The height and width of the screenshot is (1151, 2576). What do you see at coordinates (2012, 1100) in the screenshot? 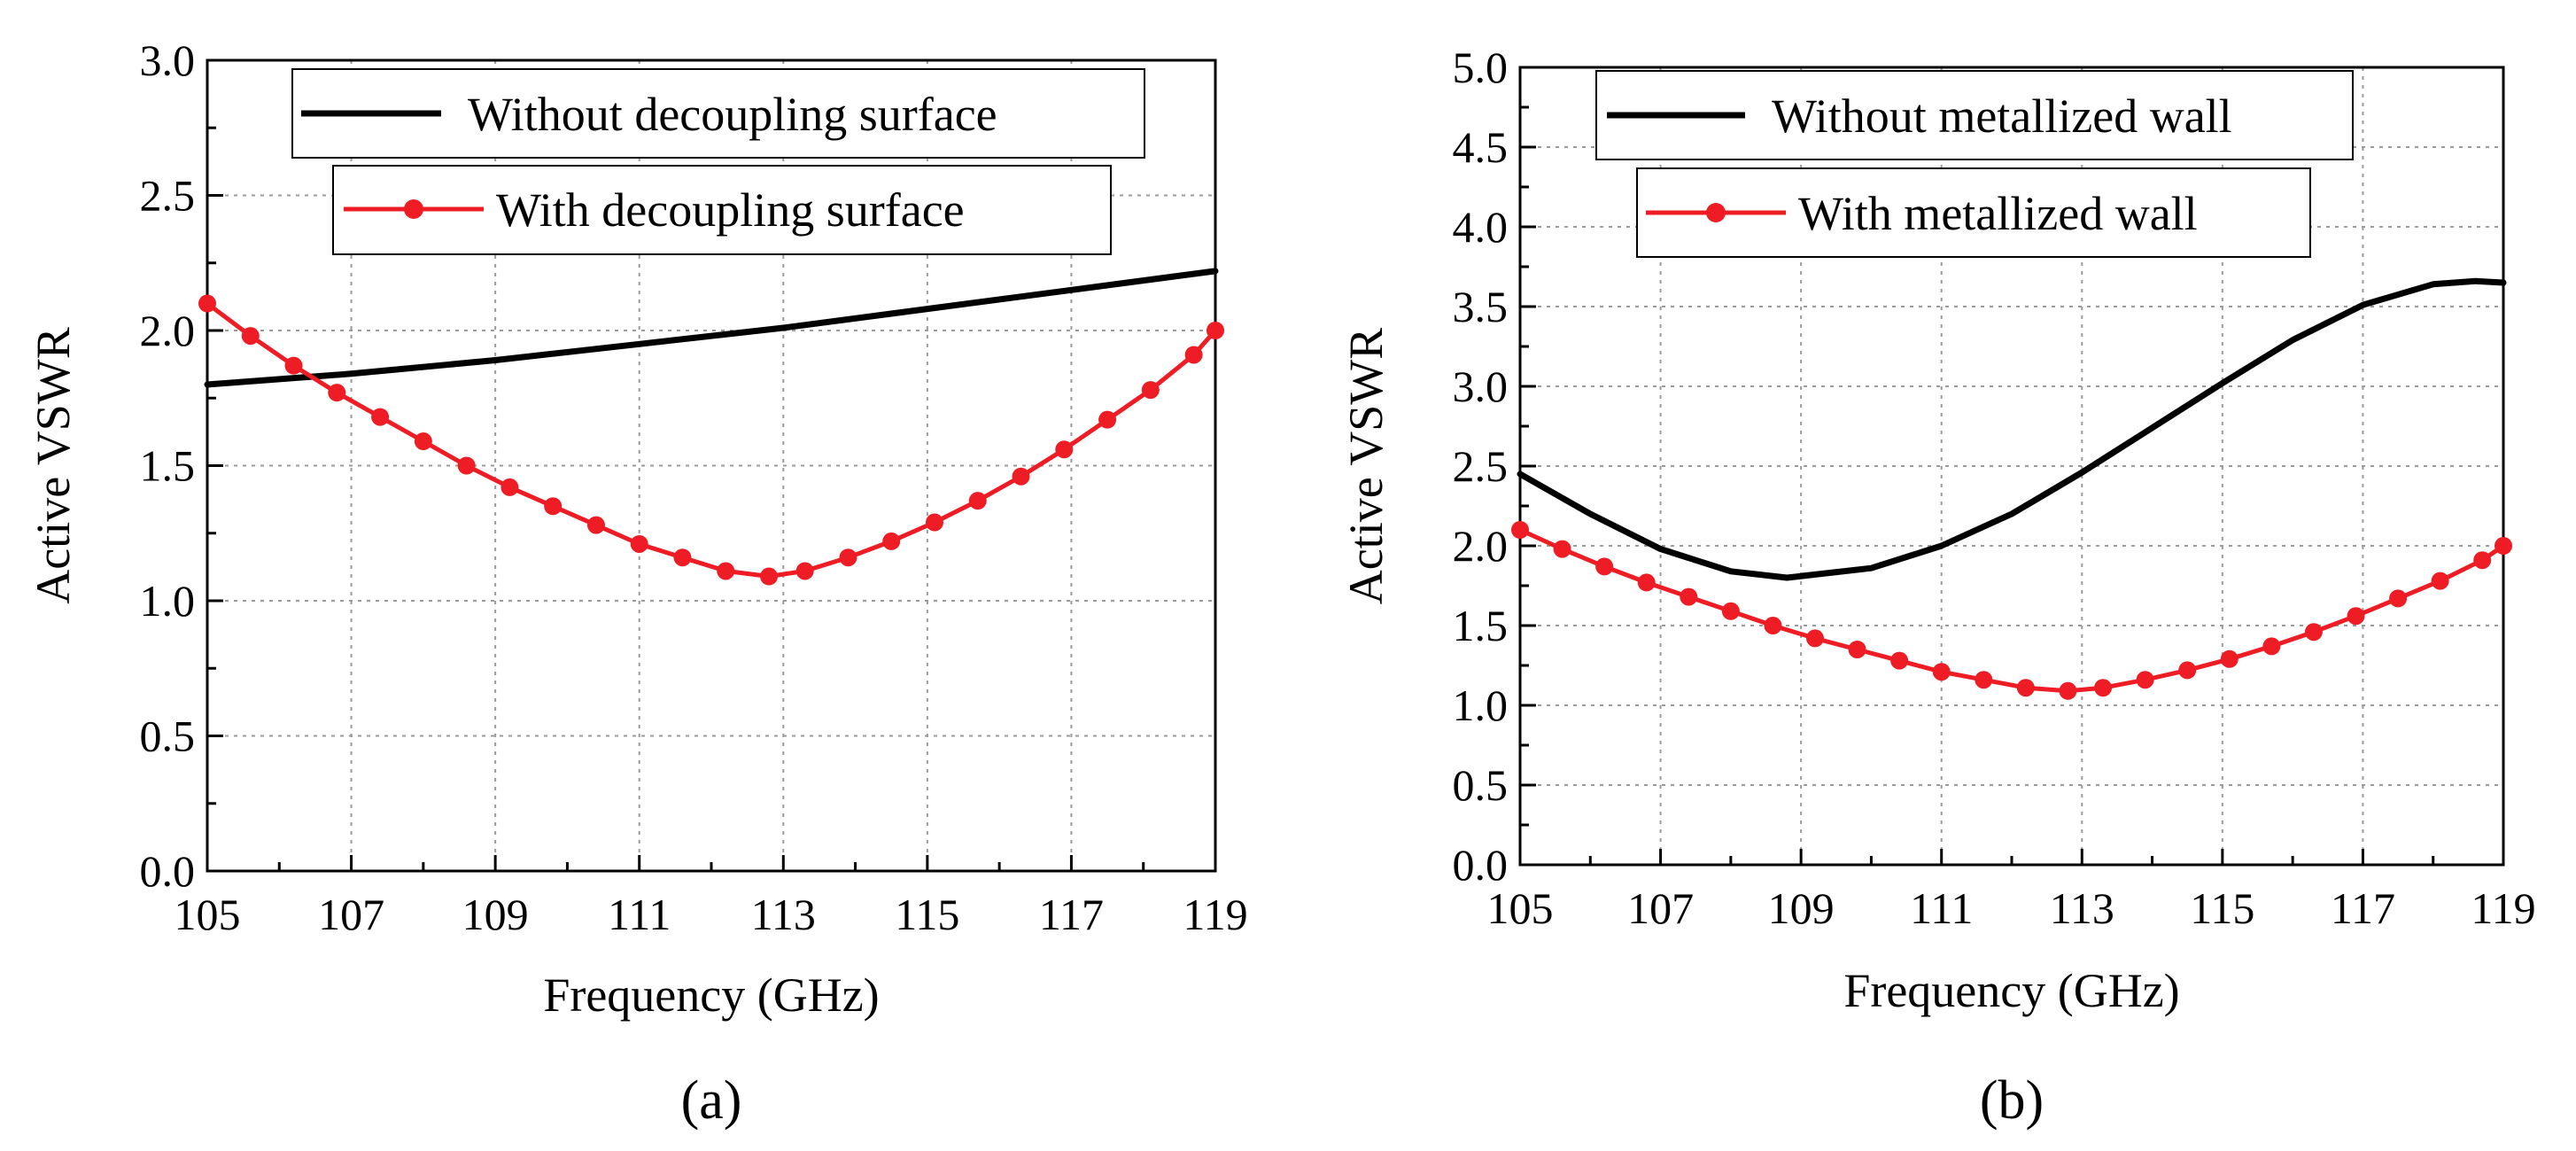
I see `panel-label: (b)` at bounding box center [2012, 1100].